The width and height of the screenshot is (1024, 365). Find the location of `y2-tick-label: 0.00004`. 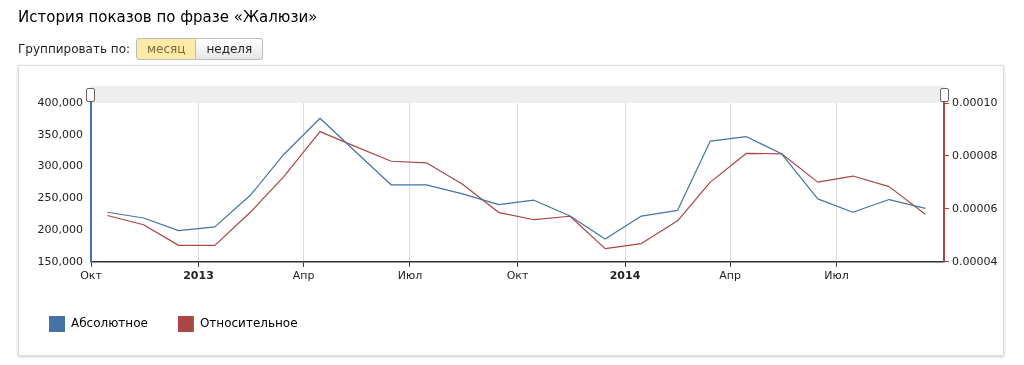

y2-tick-label: 0.00004 is located at coordinates (975, 261).